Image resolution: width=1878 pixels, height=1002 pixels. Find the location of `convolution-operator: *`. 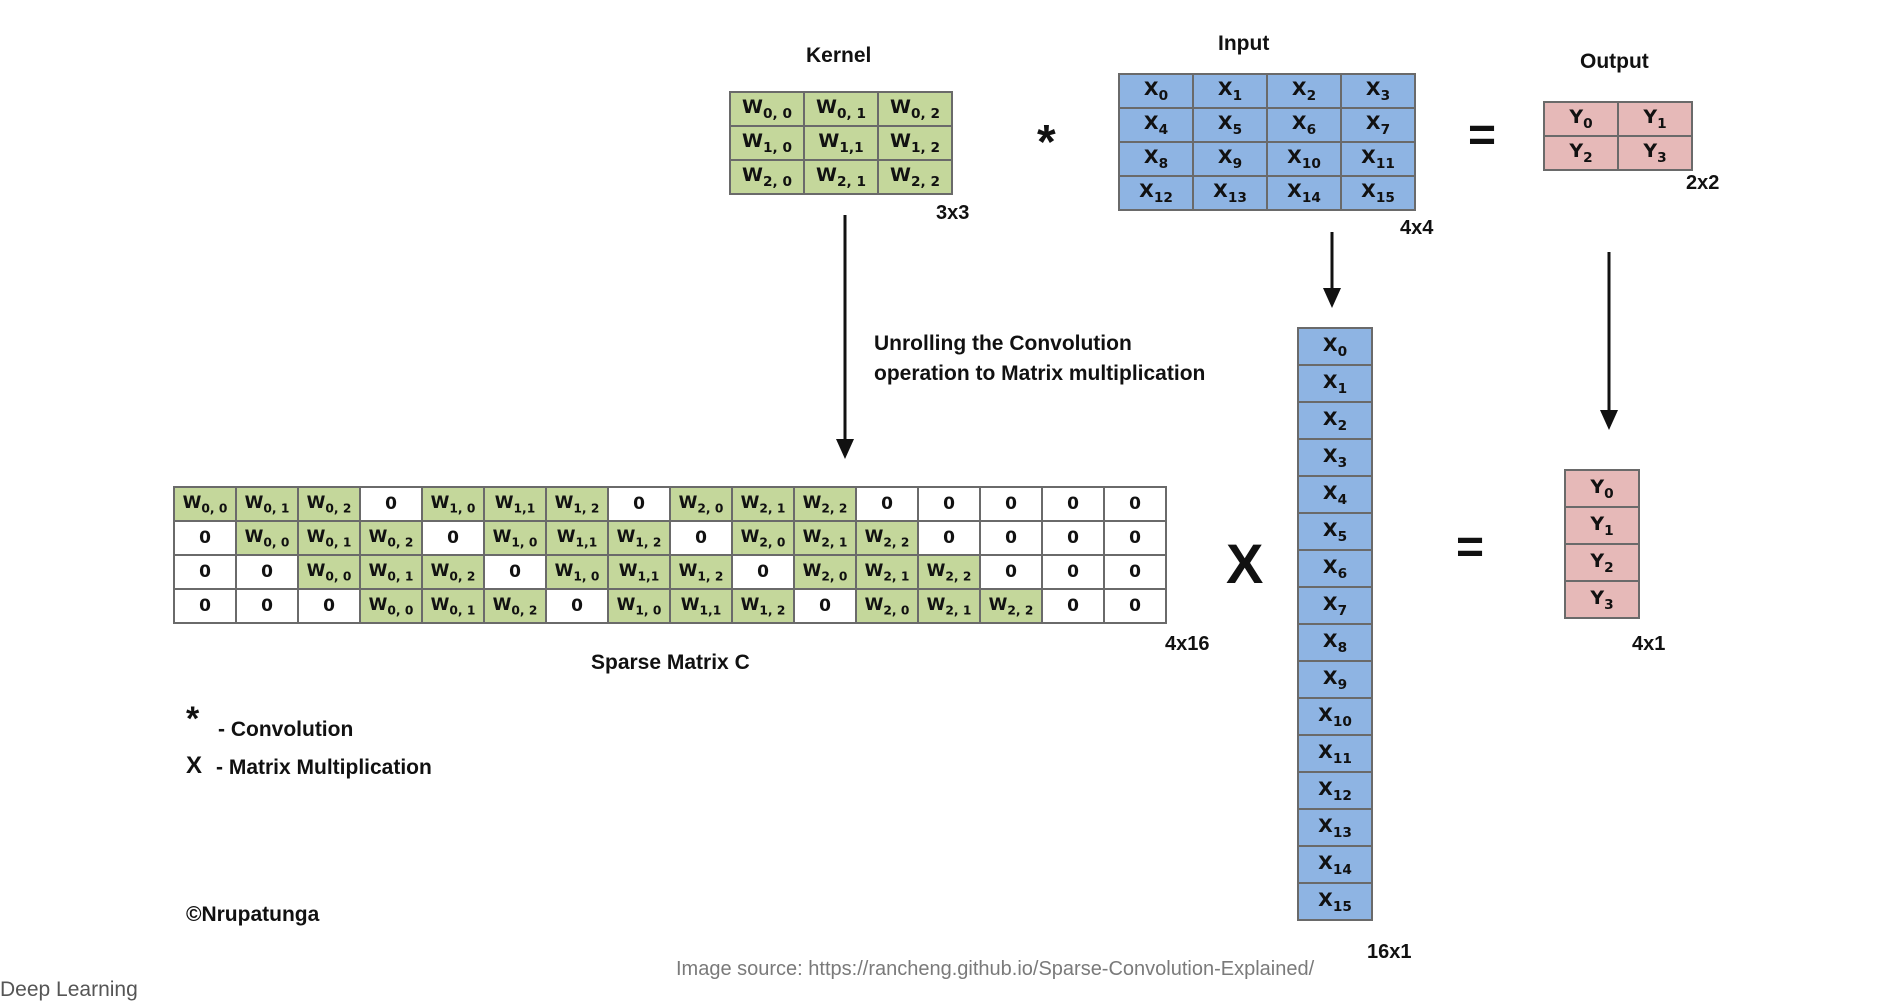

convolution-operator: * is located at coordinates (1046, 142).